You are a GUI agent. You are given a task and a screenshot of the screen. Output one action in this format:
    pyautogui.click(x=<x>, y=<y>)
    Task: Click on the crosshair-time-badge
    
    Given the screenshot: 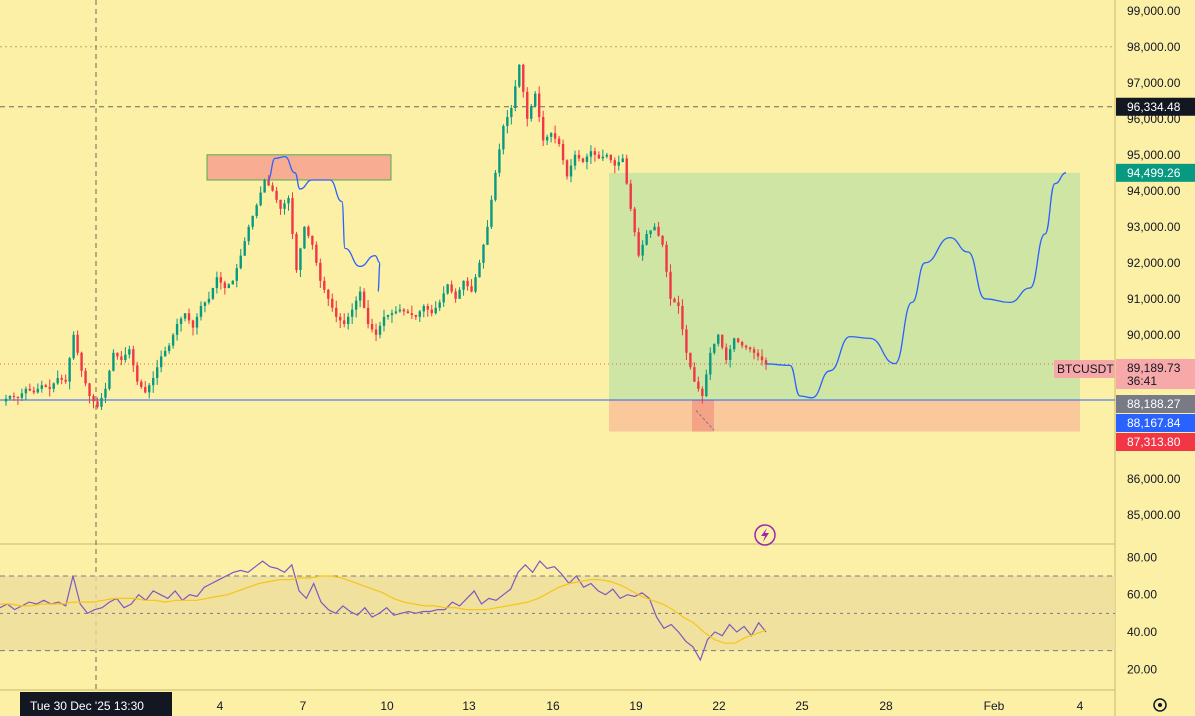 What is the action you would take?
    pyautogui.click(x=96, y=704)
    